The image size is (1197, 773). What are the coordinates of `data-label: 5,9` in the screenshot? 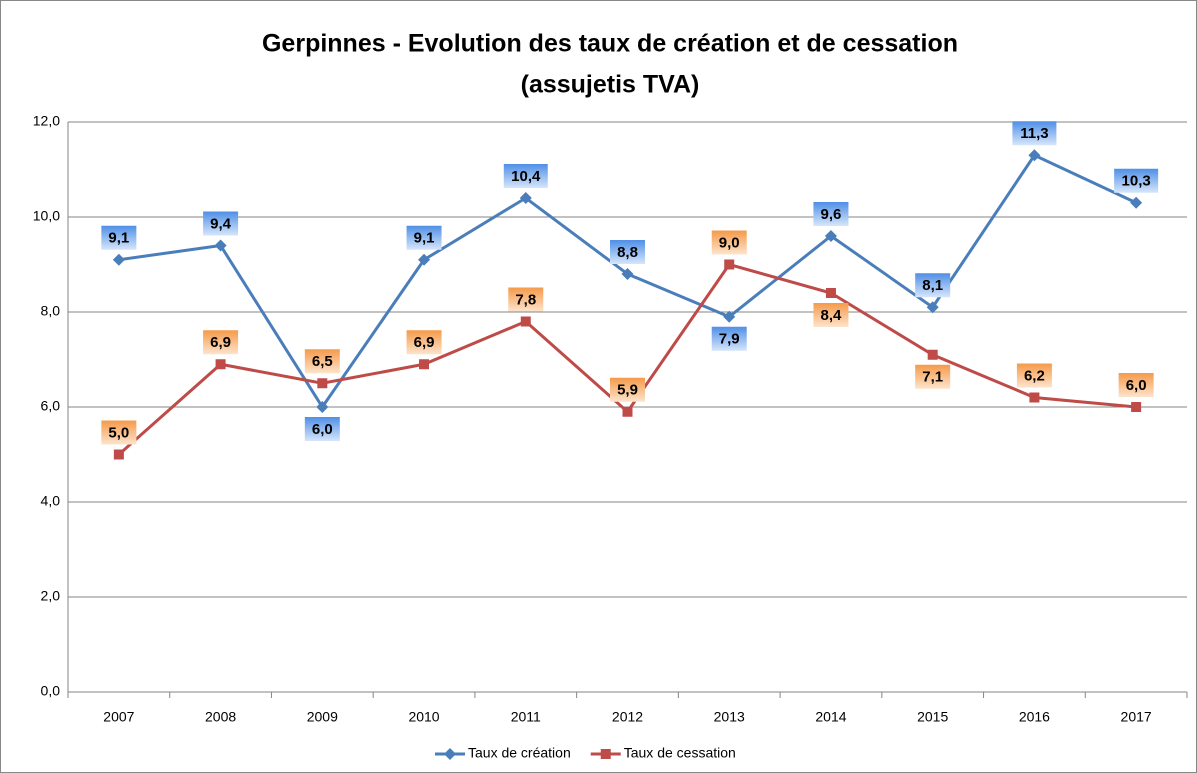 It's located at (627, 390).